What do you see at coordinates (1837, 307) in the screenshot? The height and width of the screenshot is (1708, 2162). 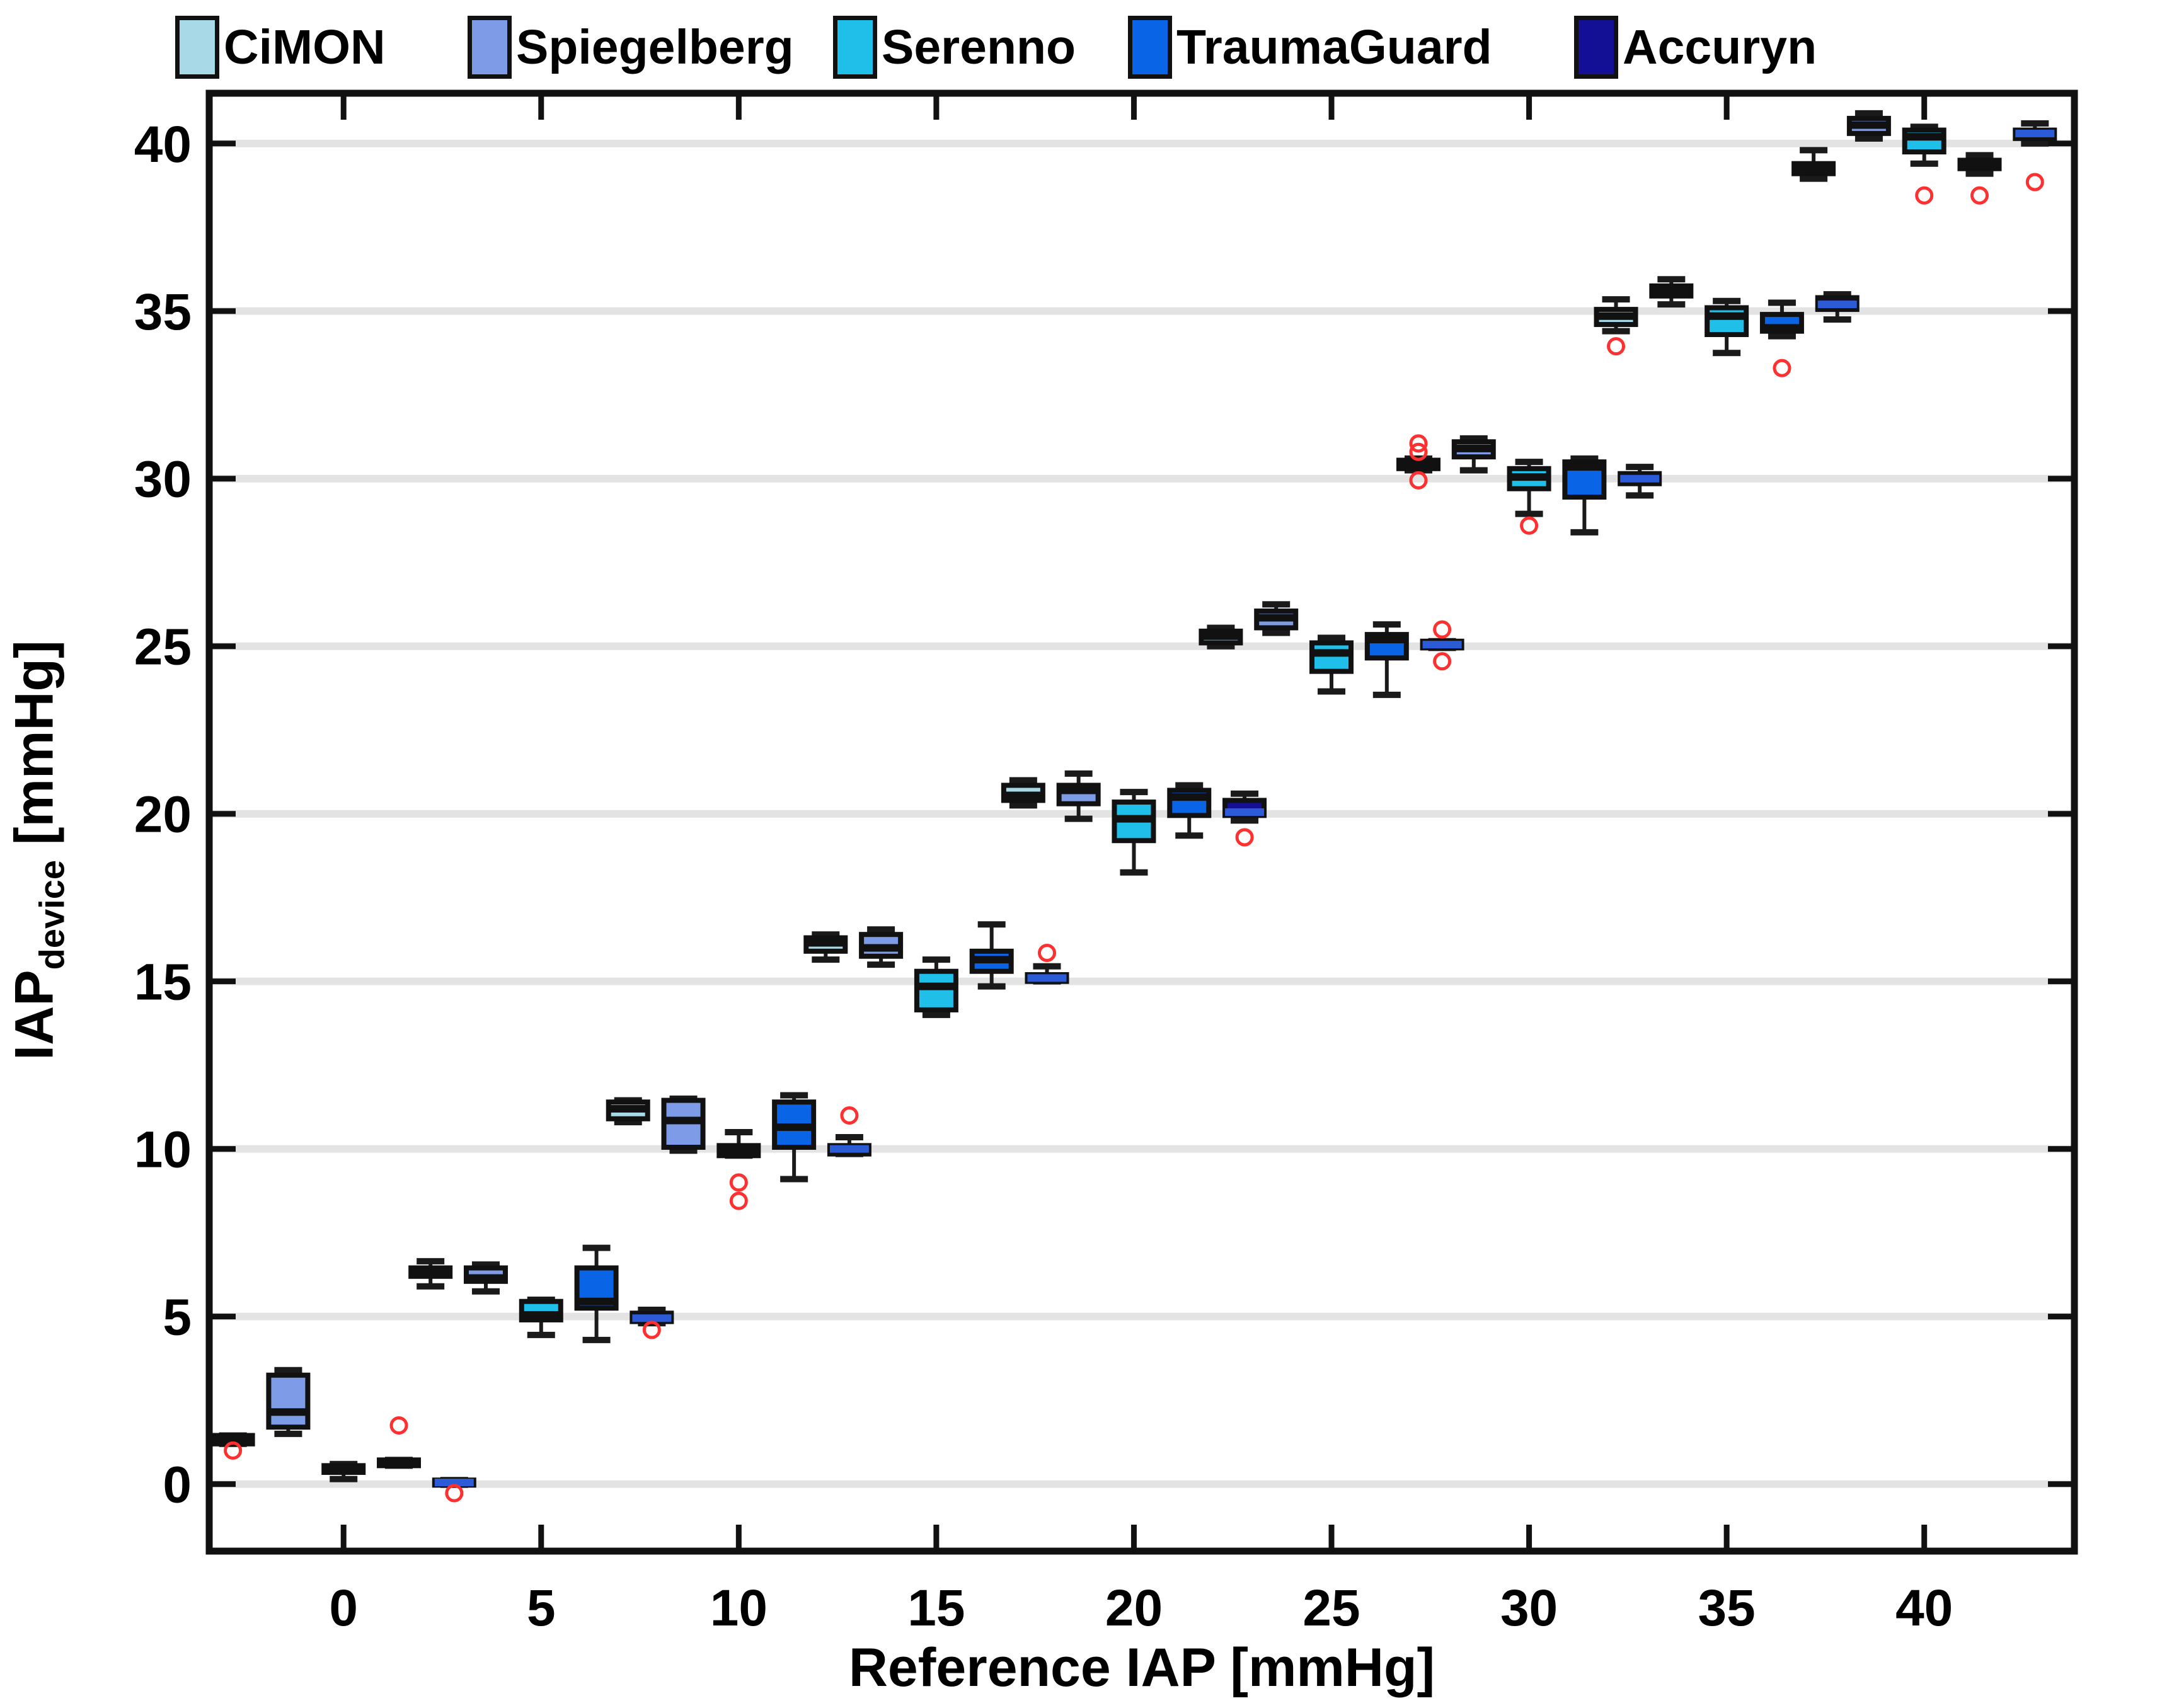 I see `box-accuryn-ref35` at bounding box center [1837, 307].